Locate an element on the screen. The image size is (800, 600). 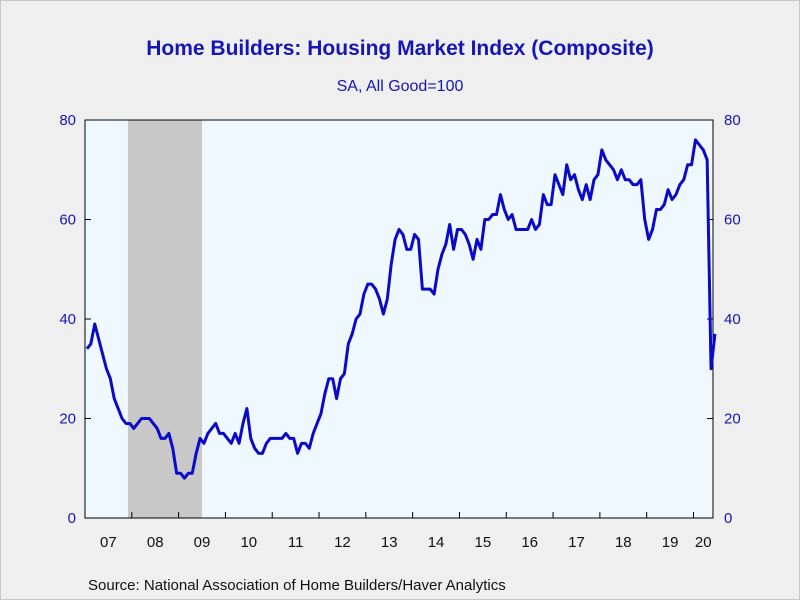
x-tick-label: 13 is located at coordinates (389, 542).